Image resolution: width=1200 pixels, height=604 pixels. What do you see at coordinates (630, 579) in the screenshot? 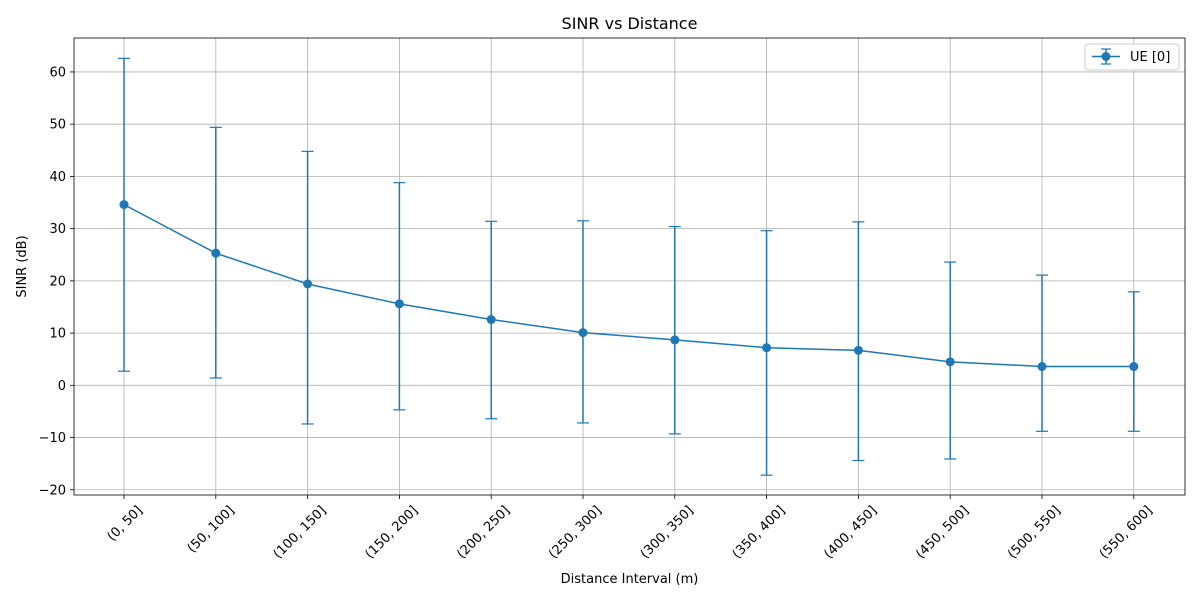
I see `x-axis-label: Distance Interval (m)` at bounding box center [630, 579].